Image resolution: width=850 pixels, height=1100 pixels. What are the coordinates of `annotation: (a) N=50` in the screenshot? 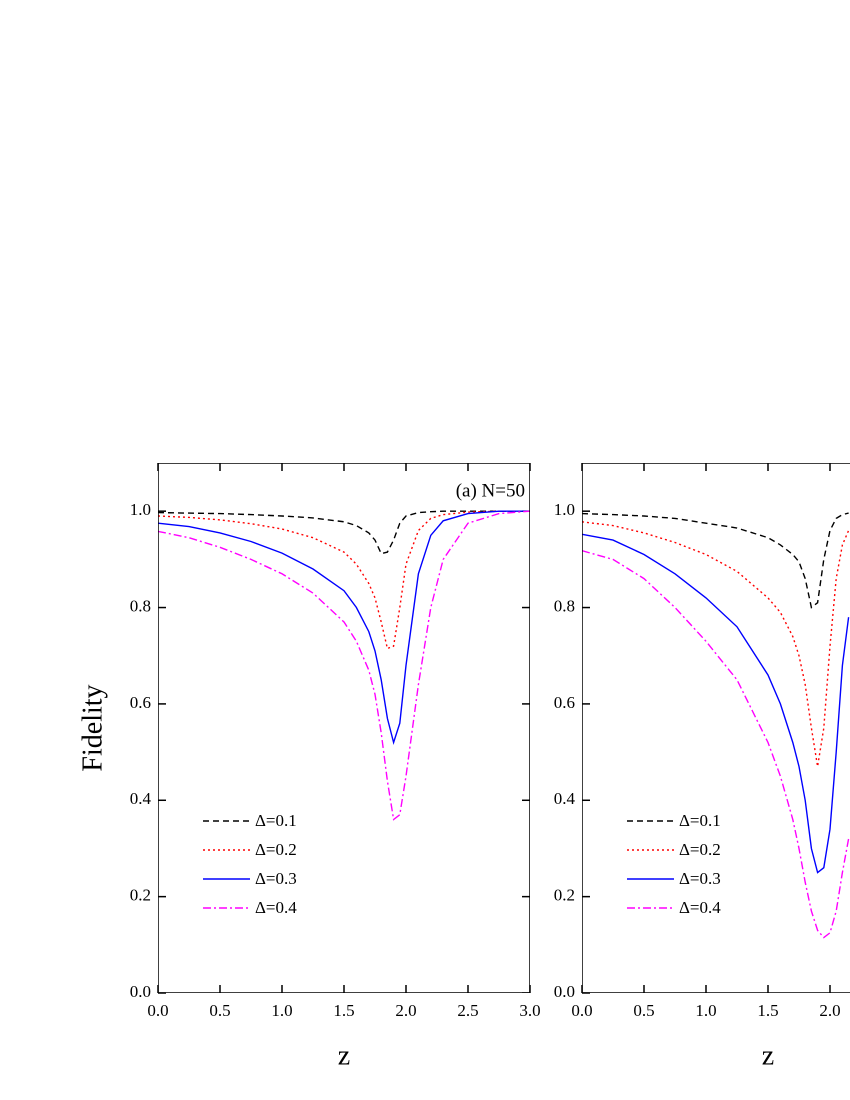 It's located at (490, 490).